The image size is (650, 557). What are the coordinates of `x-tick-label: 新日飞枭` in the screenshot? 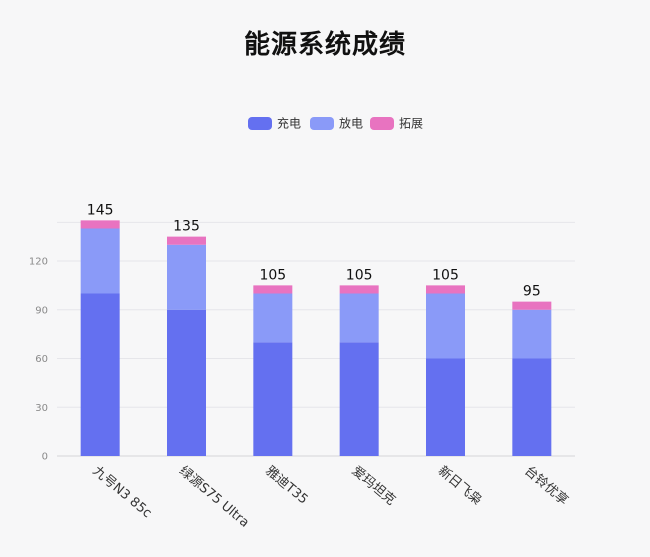 It's located at (460, 486).